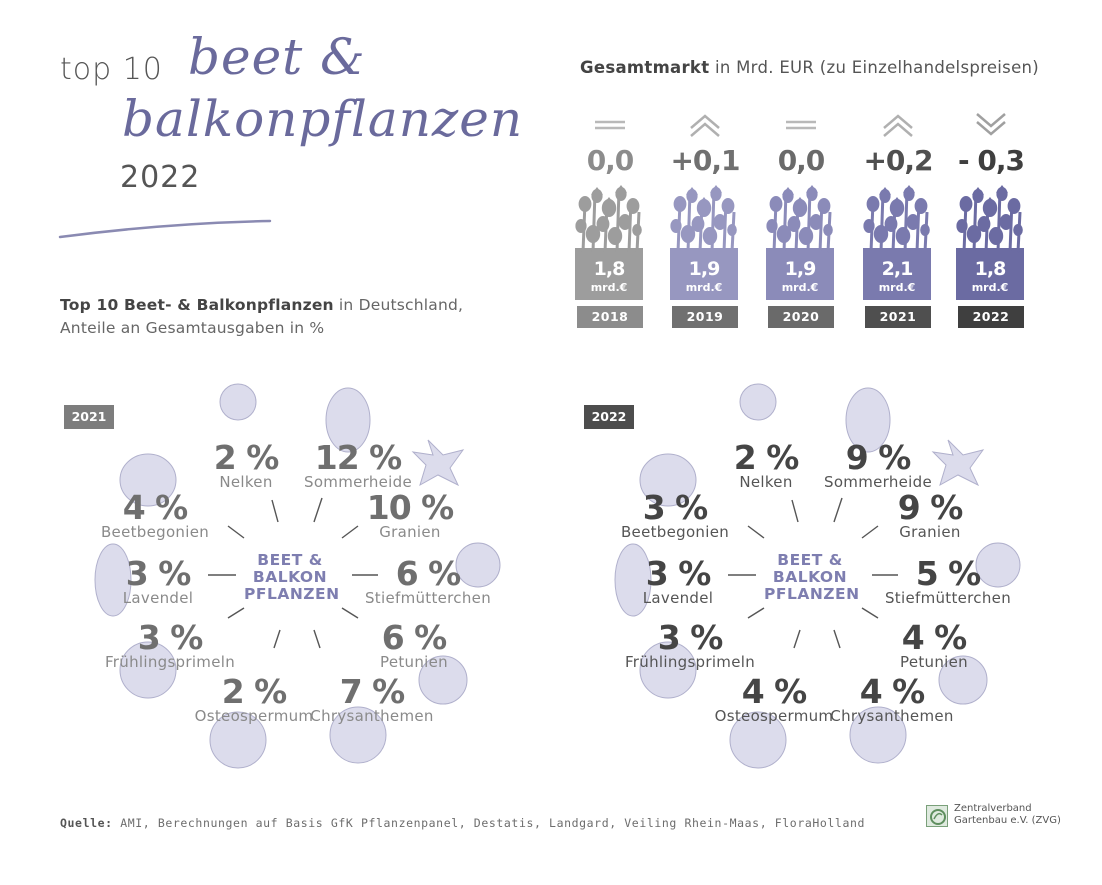 The image size is (1102, 885). Describe the element at coordinates (898, 317) in the screenshot. I see `year-label: 2021` at that location.